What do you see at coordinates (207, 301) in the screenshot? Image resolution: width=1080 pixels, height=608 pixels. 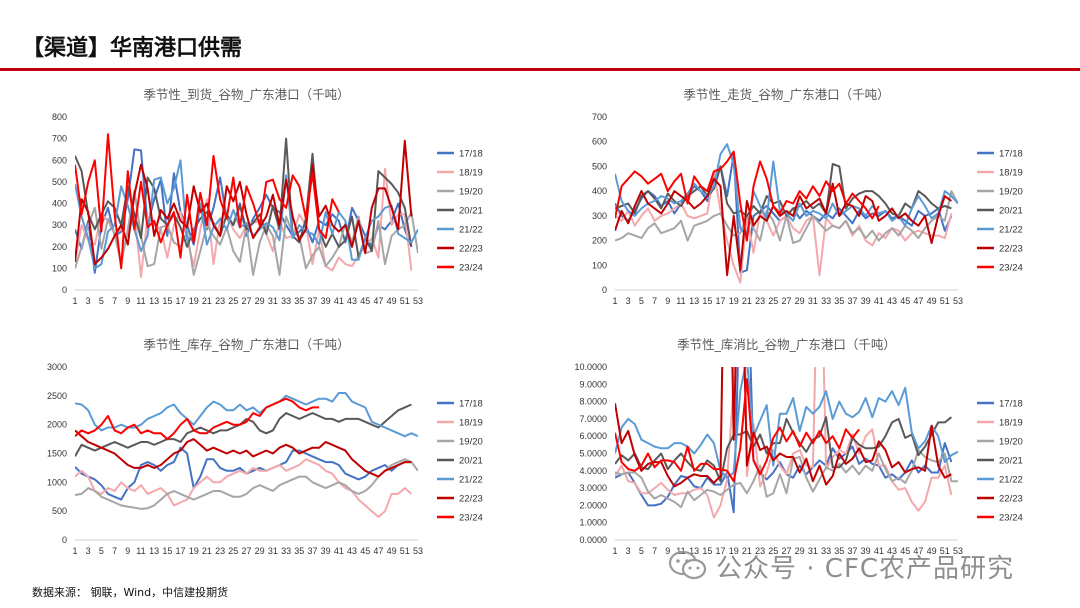 I see `x-tick-label: 21` at bounding box center [207, 301].